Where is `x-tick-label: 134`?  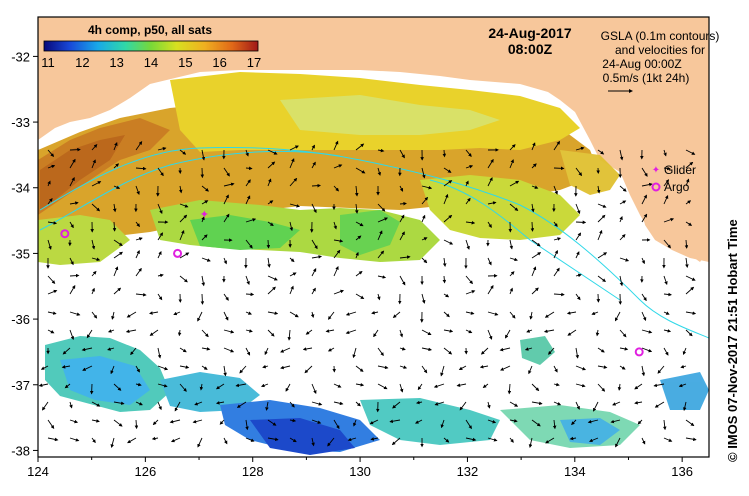
x-tick-label: 134 is located at coordinates (575, 471).